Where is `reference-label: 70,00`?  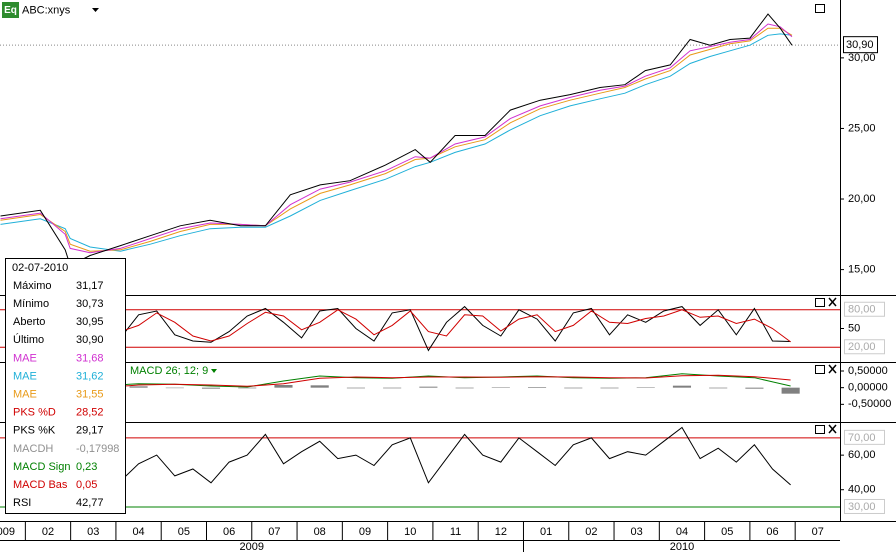
reference-label: 70,00 is located at coordinates (862, 438).